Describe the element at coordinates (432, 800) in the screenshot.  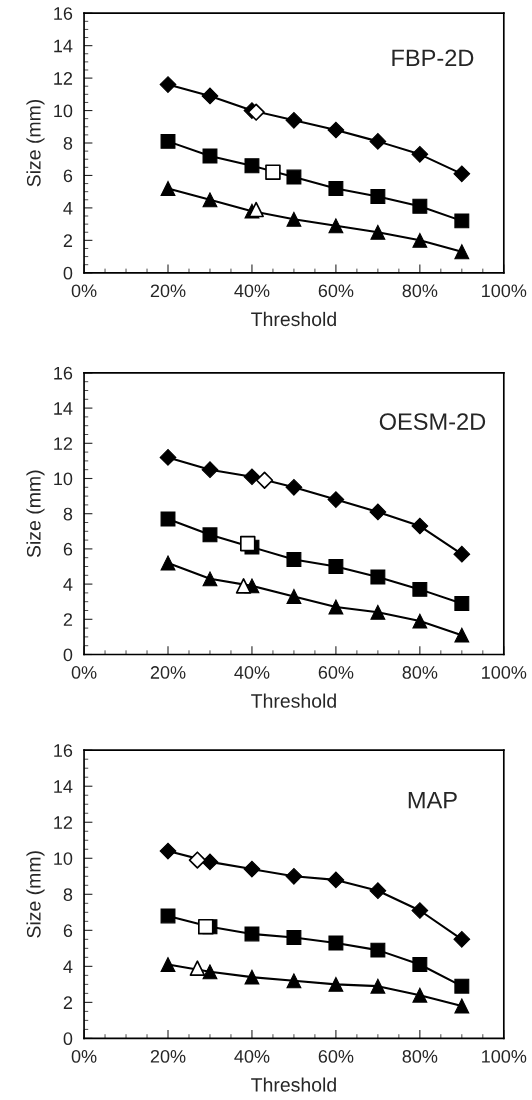
I see `text: MAP` at that location.